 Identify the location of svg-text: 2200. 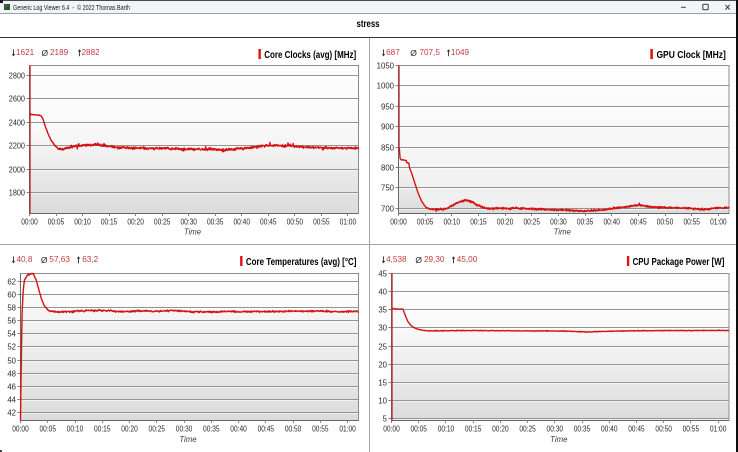
(17, 145).